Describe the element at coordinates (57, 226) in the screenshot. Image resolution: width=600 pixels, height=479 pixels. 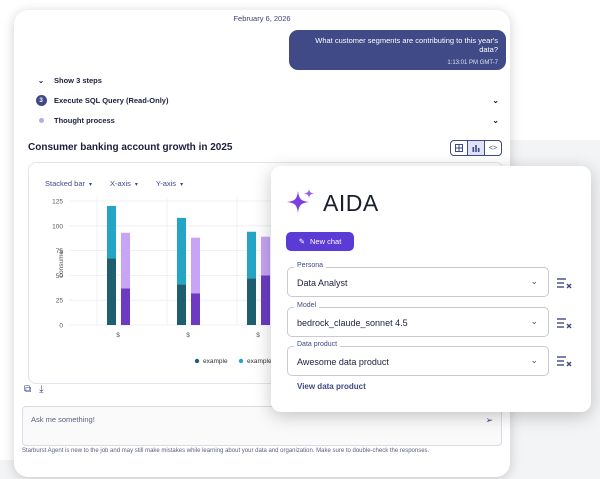
I see `y-tick-label: 100` at that location.